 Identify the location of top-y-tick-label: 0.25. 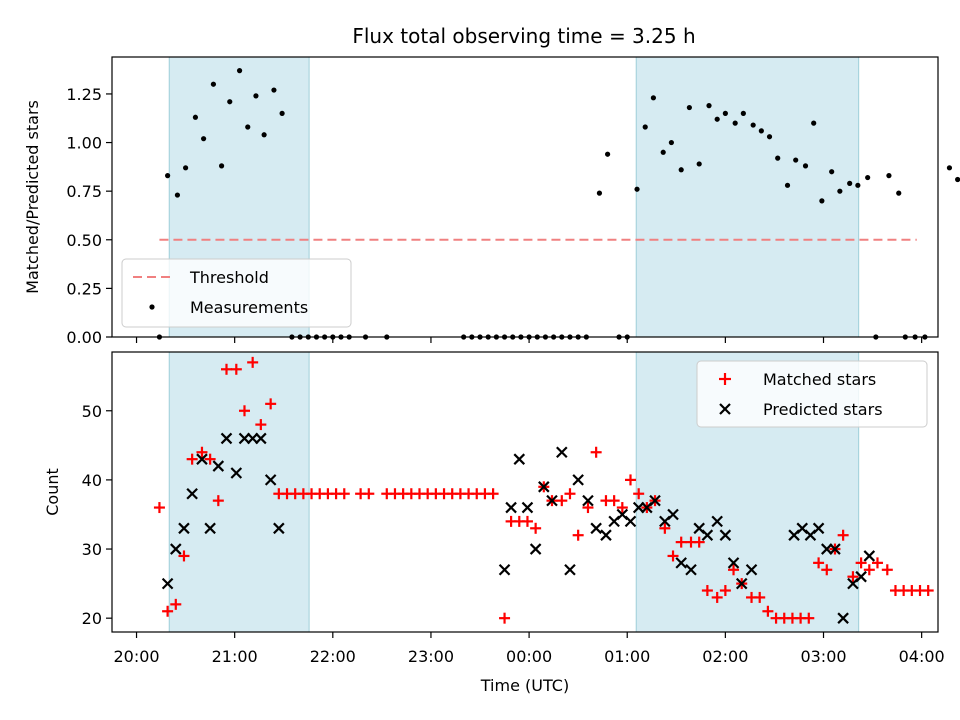
(84, 288).